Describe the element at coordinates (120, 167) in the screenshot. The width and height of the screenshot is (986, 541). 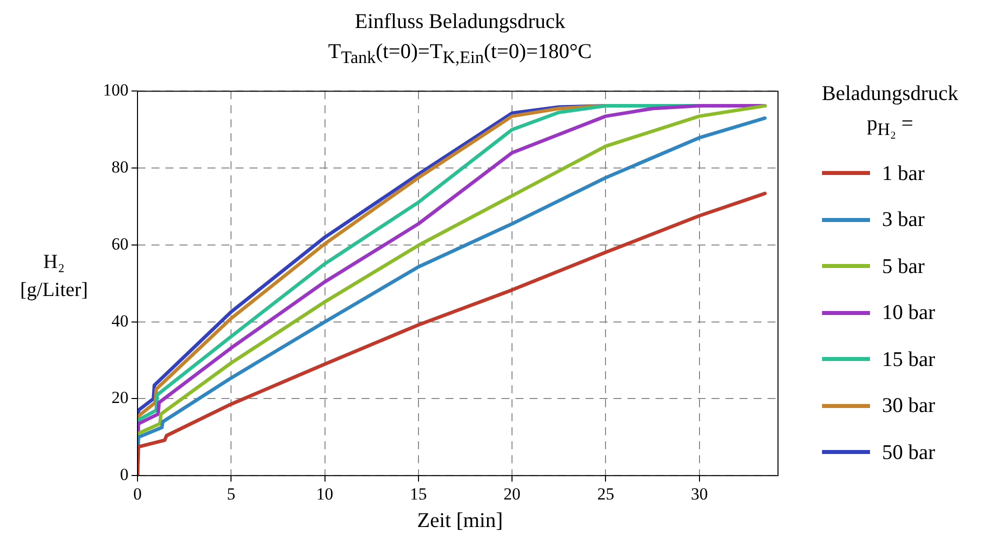
I see `y-tick-label: 80` at that location.